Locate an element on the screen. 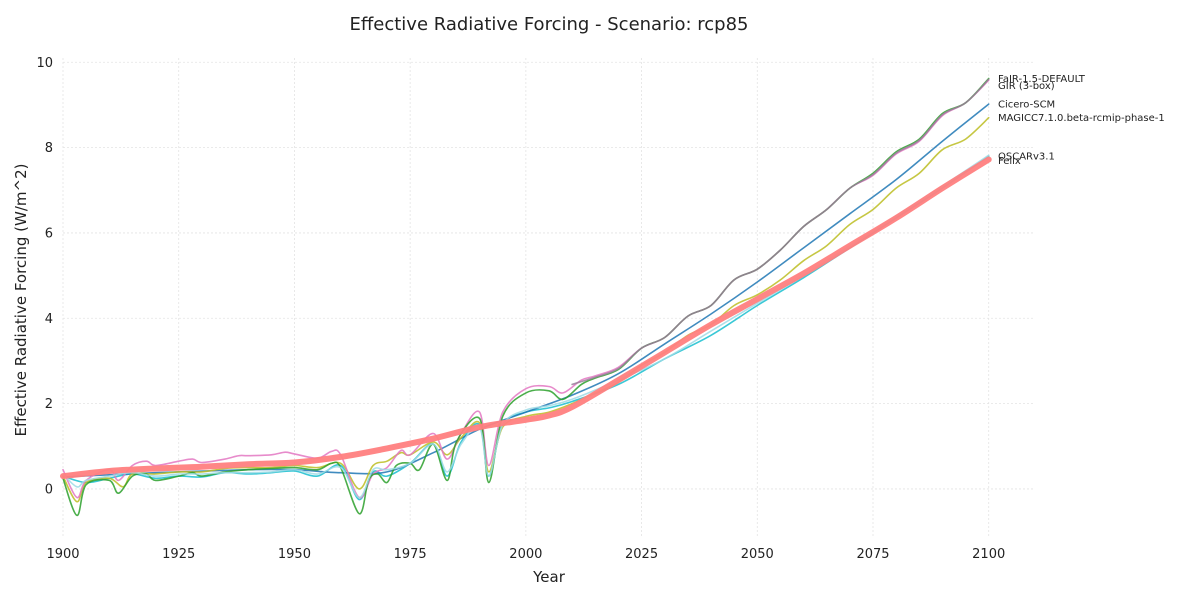 This screenshot has width=1200, height=604. y-tick-label: 6 is located at coordinates (49, 233).